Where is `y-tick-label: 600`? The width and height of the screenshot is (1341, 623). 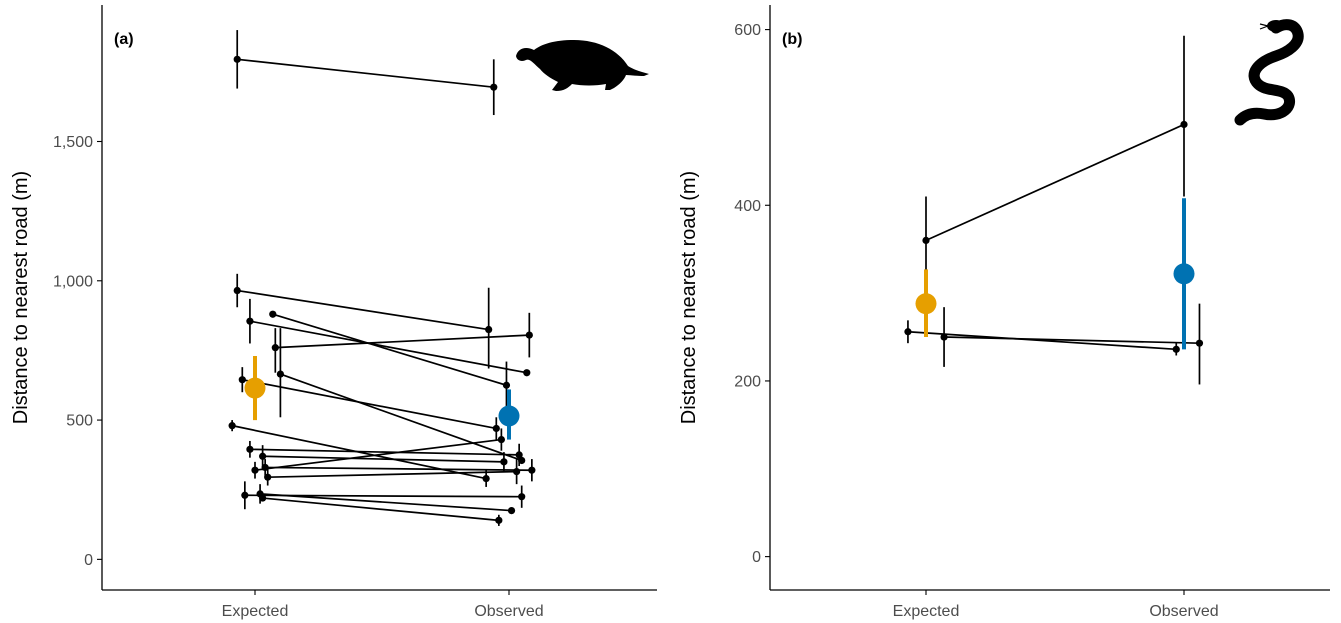 y-tick-label: 600 is located at coordinates (747, 30).